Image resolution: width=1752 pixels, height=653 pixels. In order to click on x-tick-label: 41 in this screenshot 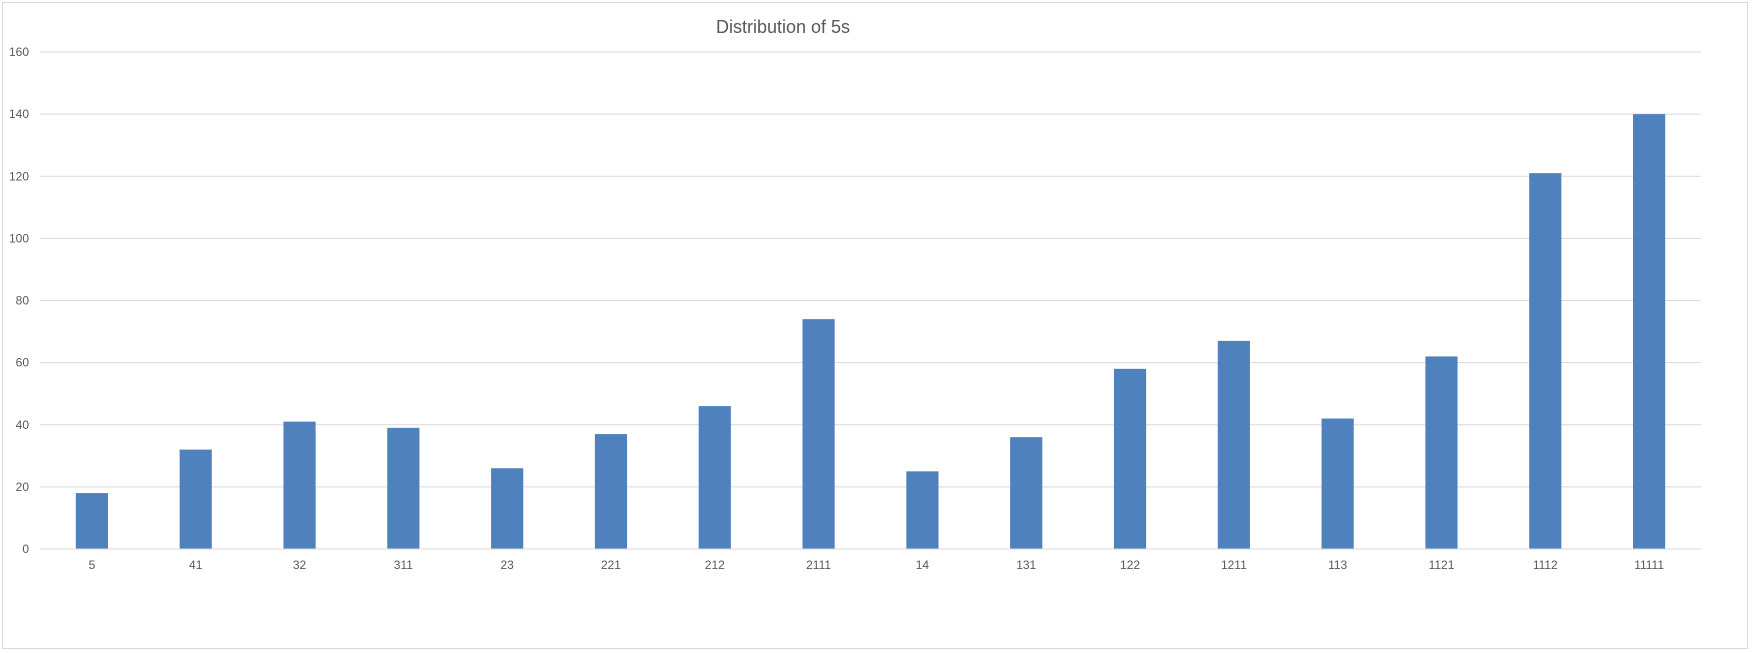, I will do `click(196, 565)`.